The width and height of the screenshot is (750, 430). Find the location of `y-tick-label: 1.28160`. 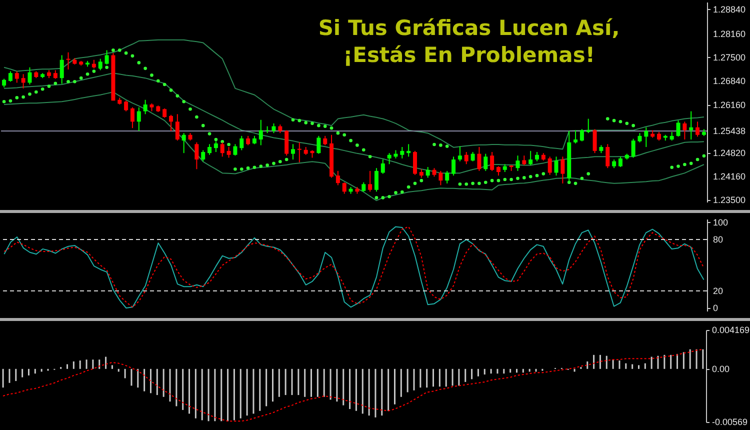

y-tick-label: 1.28160 is located at coordinates (729, 33).